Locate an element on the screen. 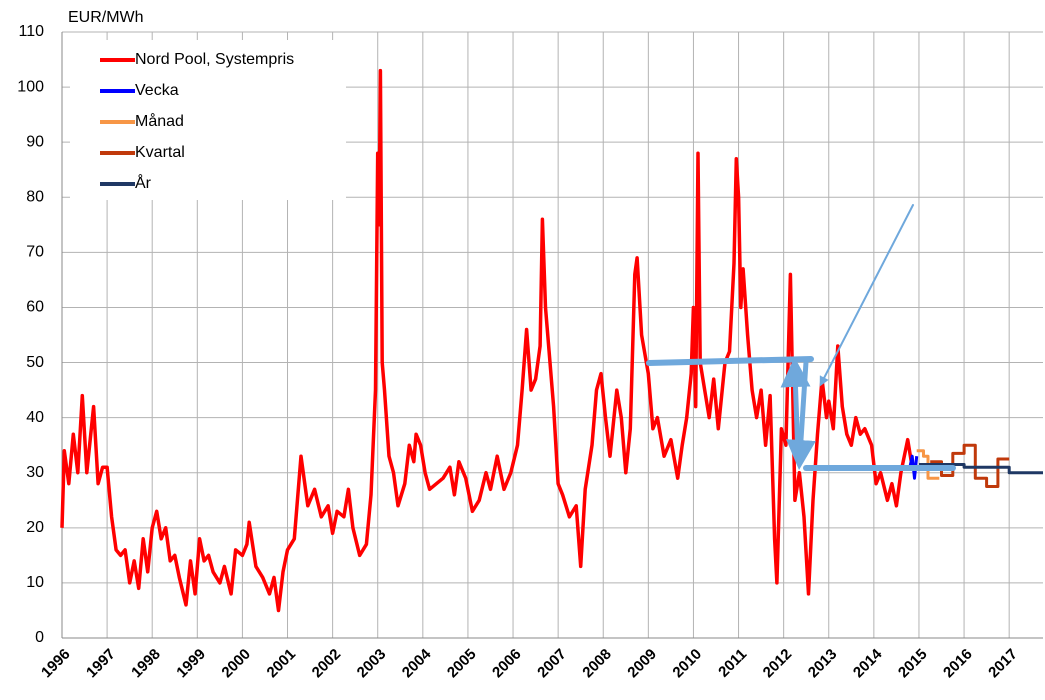 The image size is (1045, 700). y-tick-label: 60 is located at coordinates (35, 307).